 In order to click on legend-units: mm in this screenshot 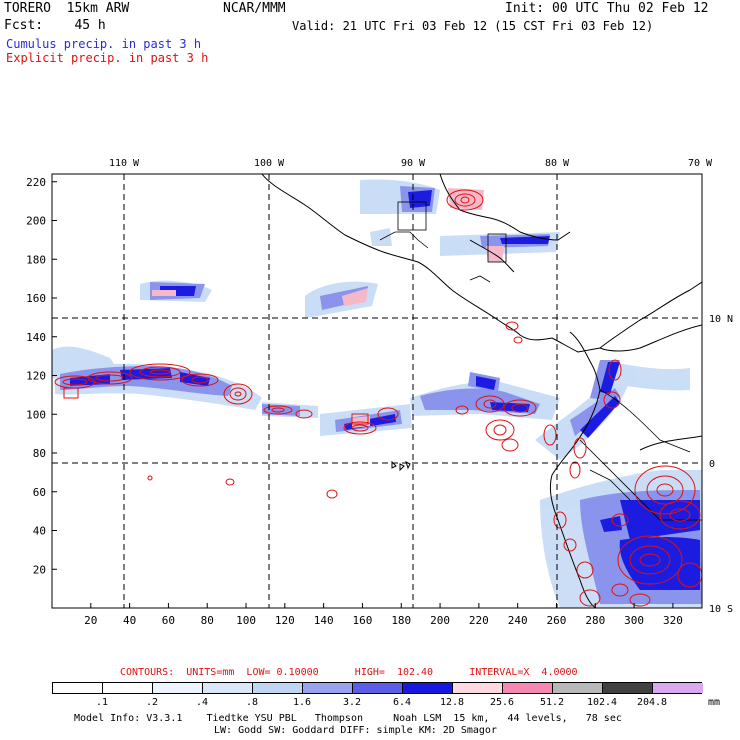, I will do `click(714, 702)`.